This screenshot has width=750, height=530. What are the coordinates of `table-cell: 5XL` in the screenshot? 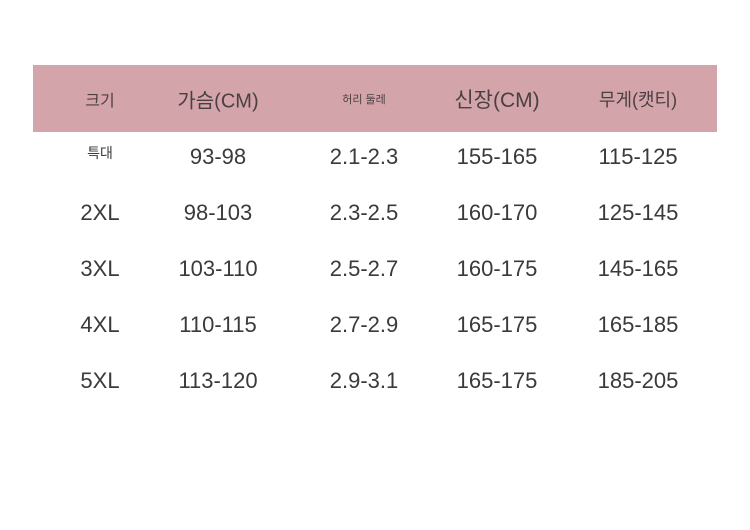 It's located at (100, 380).